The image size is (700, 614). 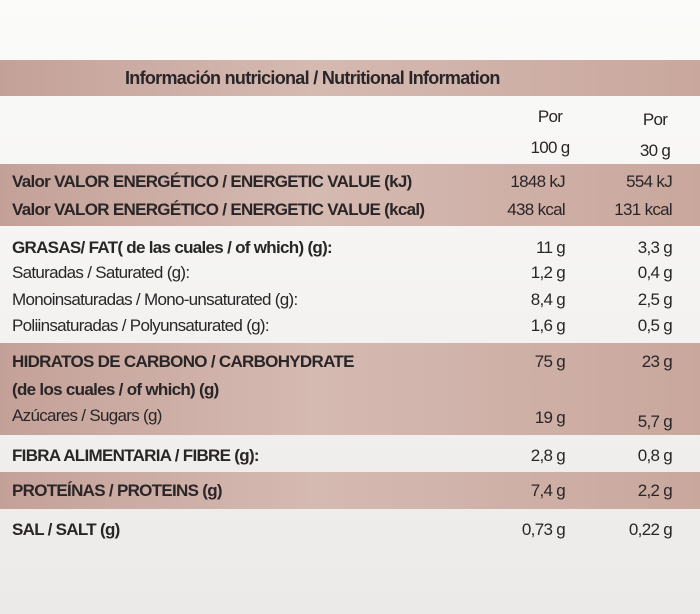 What do you see at coordinates (550, 147) in the screenshot?
I see `col-header: 100 g` at bounding box center [550, 147].